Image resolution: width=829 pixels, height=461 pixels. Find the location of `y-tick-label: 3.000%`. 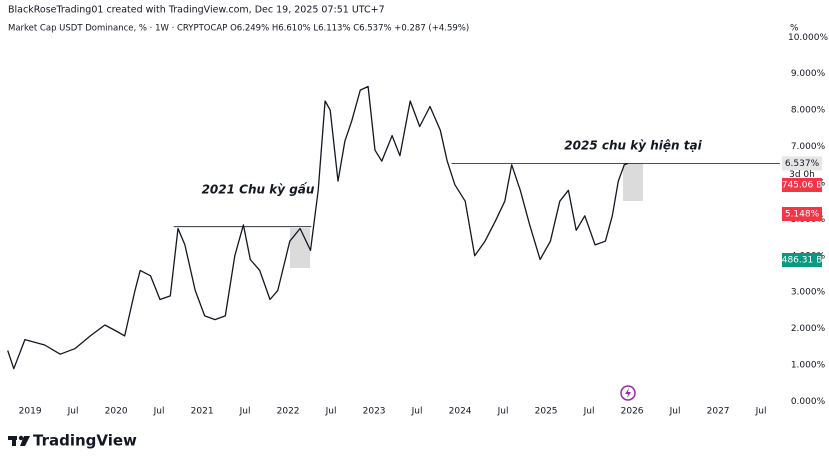

y-tick-label: 3.000% is located at coordinates (808, 293).